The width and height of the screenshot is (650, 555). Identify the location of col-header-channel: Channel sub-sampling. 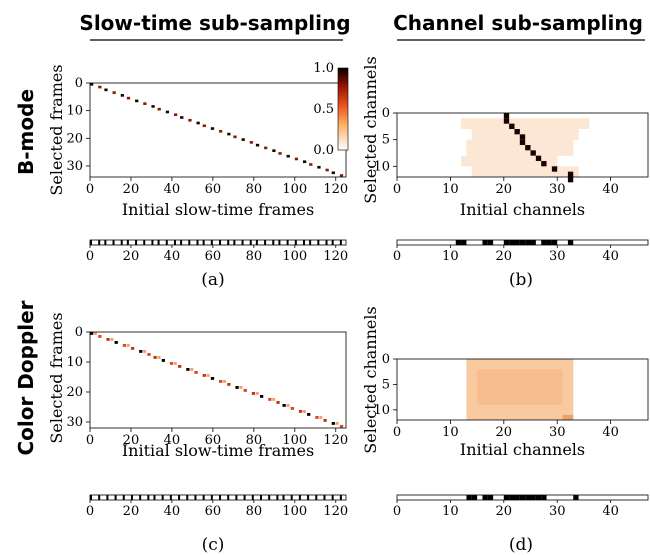
(518, 23).